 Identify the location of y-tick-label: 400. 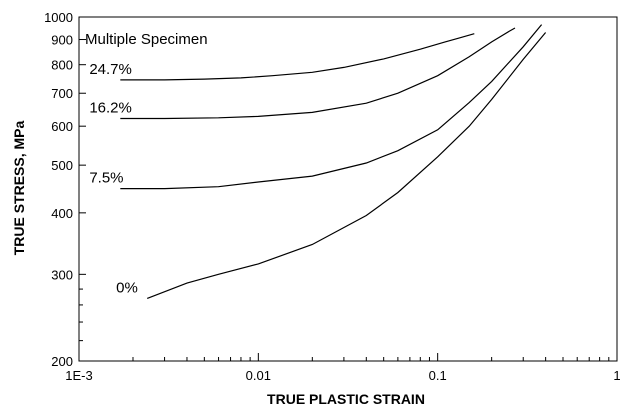
(62, 213).